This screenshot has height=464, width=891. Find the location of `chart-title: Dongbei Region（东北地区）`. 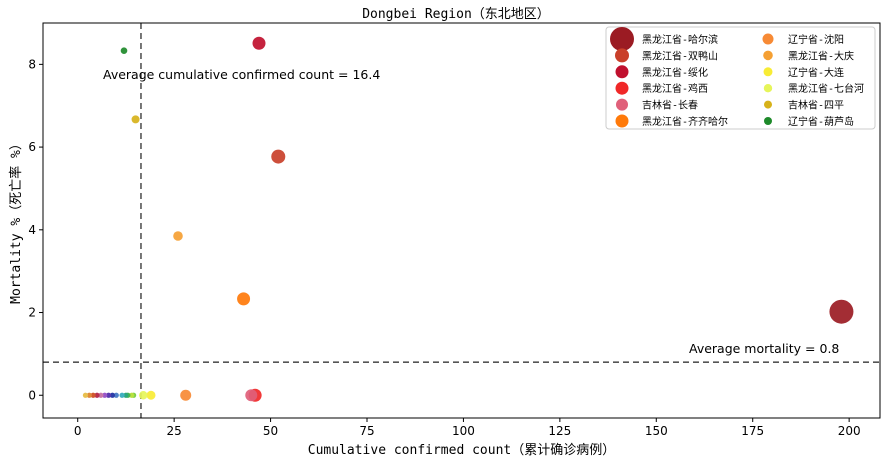

chart-title: Dongbei Region（东北地区） is located at coordinates (456, 14).